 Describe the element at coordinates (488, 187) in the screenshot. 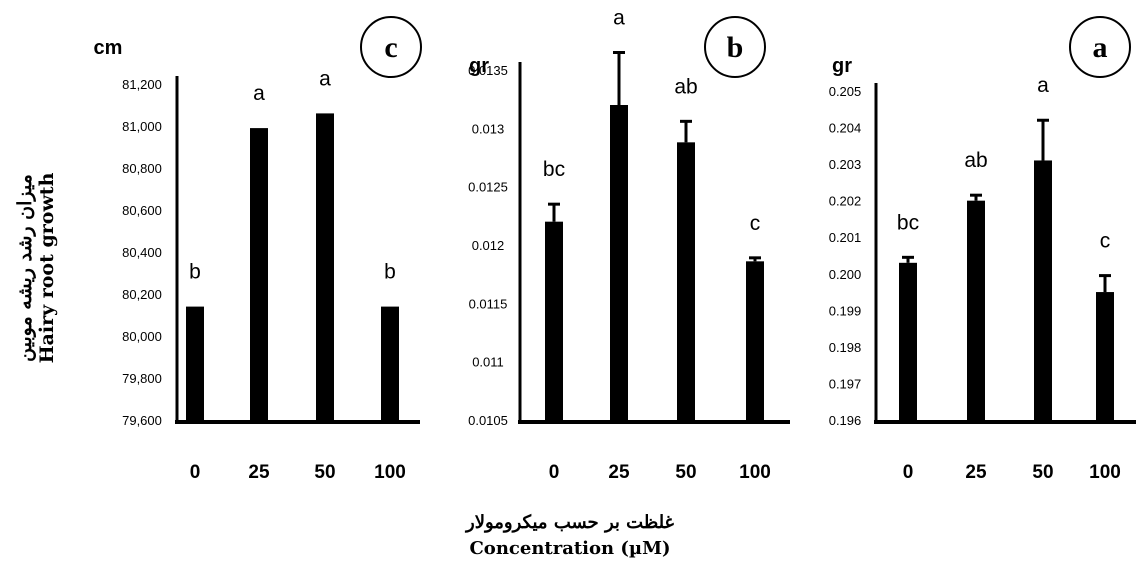

I see `y-tick-label: 0.0125` at that location.